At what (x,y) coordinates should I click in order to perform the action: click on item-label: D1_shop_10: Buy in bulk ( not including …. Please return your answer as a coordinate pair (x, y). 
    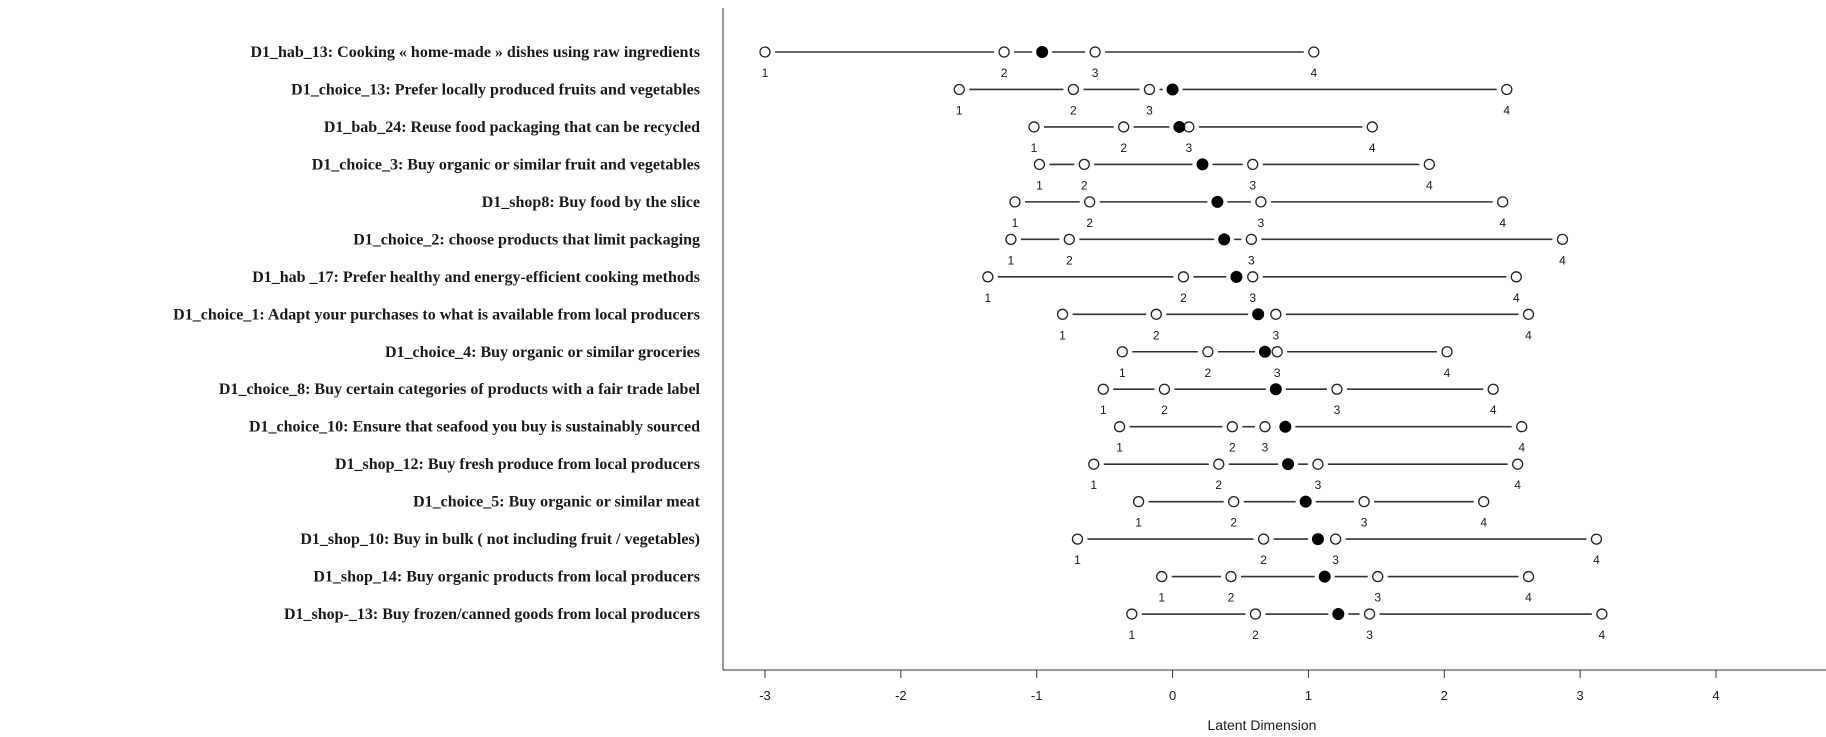
    Looking at the image, I should click on (500, 539).